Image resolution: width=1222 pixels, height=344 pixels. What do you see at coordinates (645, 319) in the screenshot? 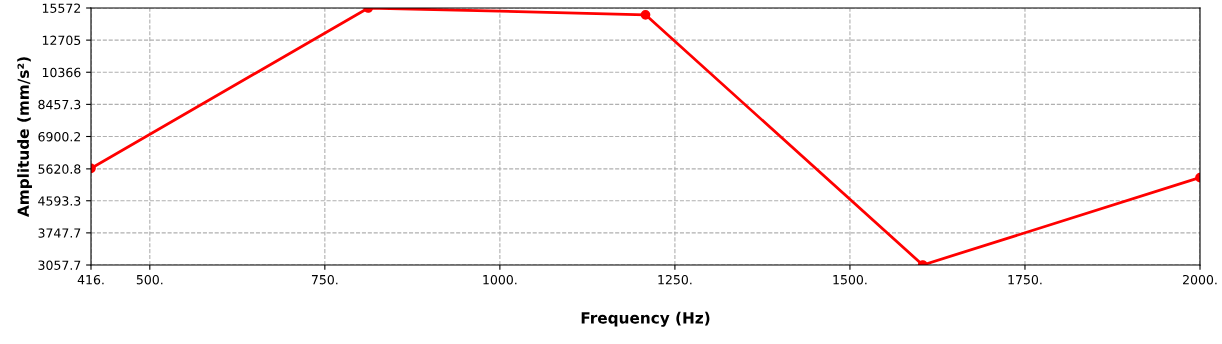
I see `x-axis-title: Frequency (Hz)` at bounding box center [645, 319].